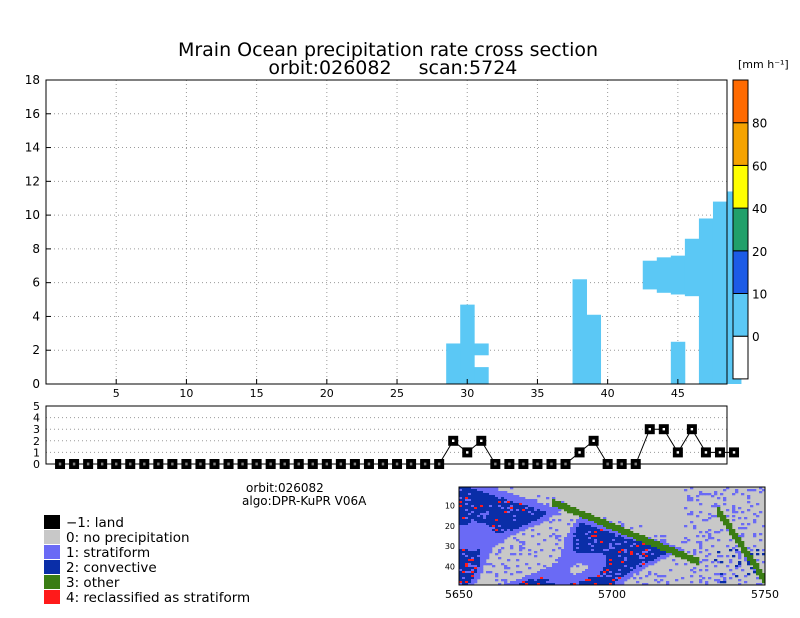 The width and height of the screenshot is (800, 618). Describe the element at coordinates (386, 435) in the screenshot. I see `rain-type-plot-area` at that location.